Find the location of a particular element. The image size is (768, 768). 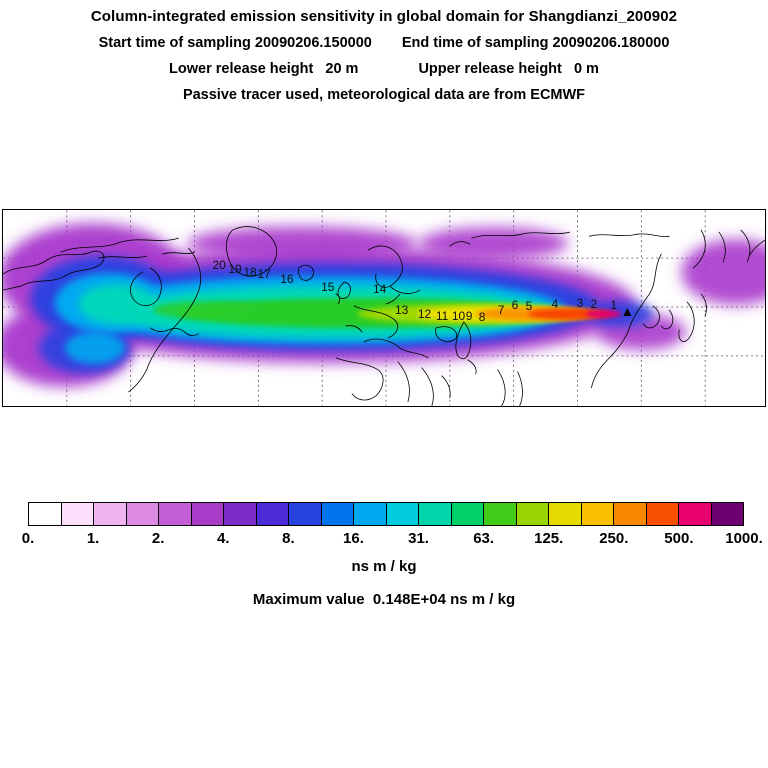

svg-text: 7 is located at coordinates (501, 310).